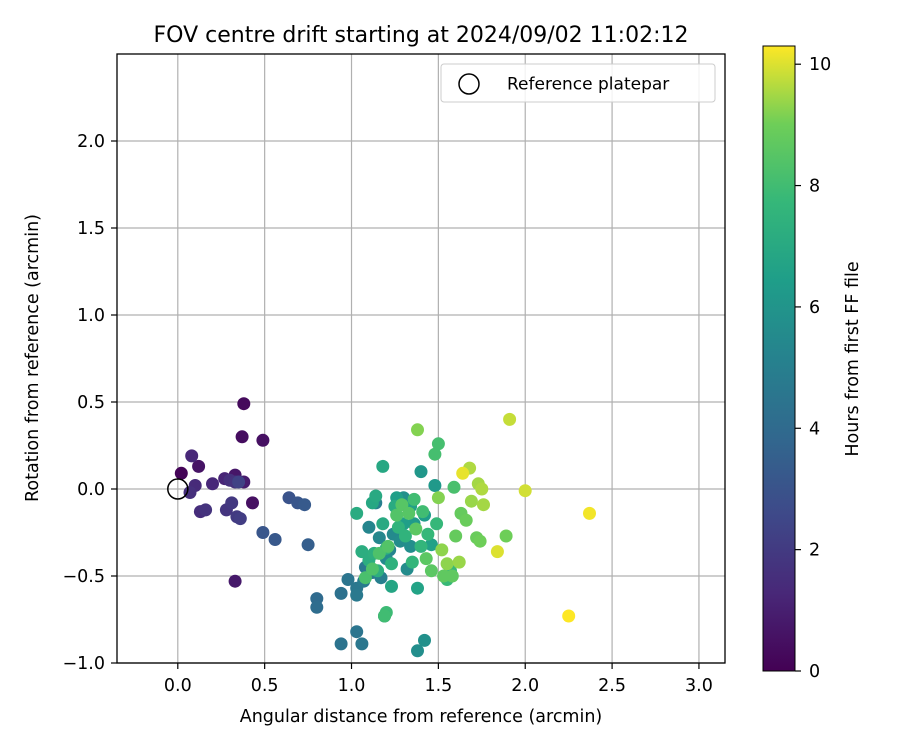 The width and height of the screenshot is (900, 754). I want to click on x-axis-label: Angular distance from reference (arcmin), so click(421, 717).